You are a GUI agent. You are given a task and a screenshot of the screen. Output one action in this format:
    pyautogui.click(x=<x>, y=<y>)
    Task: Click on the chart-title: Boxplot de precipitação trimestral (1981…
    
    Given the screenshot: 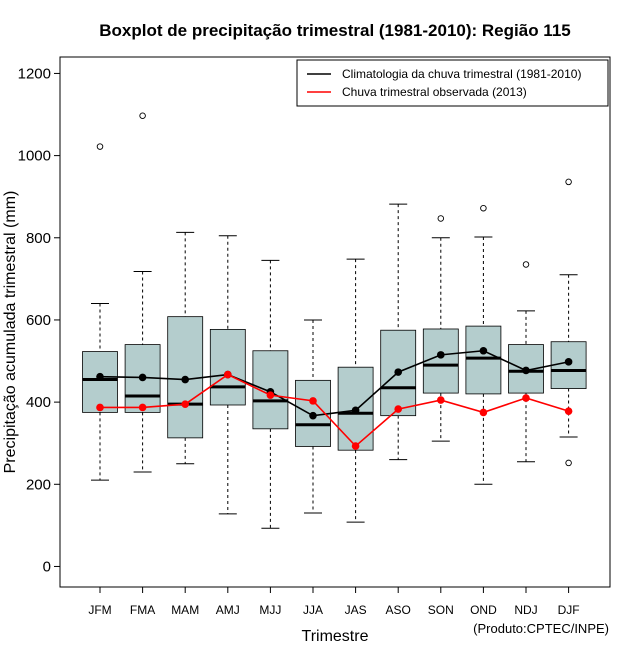 What is the action you would take?
    pyautogui.click(x=334, y=30)
    